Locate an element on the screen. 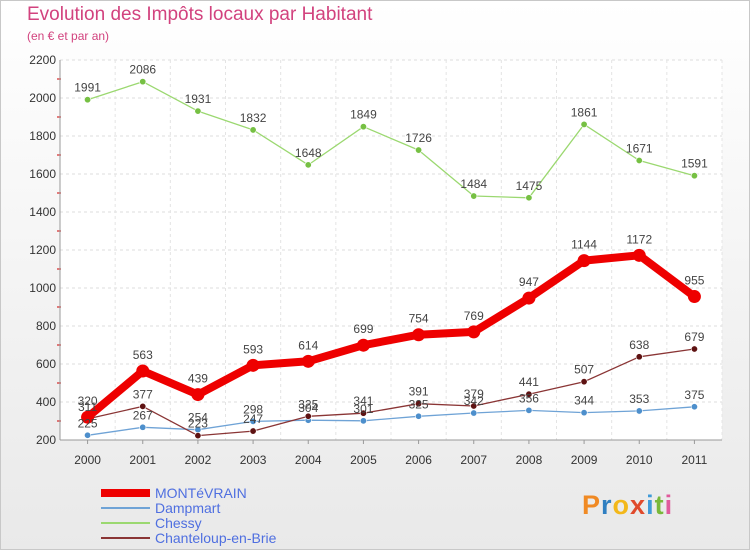  data-label-chessy-2004: 1648 is located at coordinates (308, 153).